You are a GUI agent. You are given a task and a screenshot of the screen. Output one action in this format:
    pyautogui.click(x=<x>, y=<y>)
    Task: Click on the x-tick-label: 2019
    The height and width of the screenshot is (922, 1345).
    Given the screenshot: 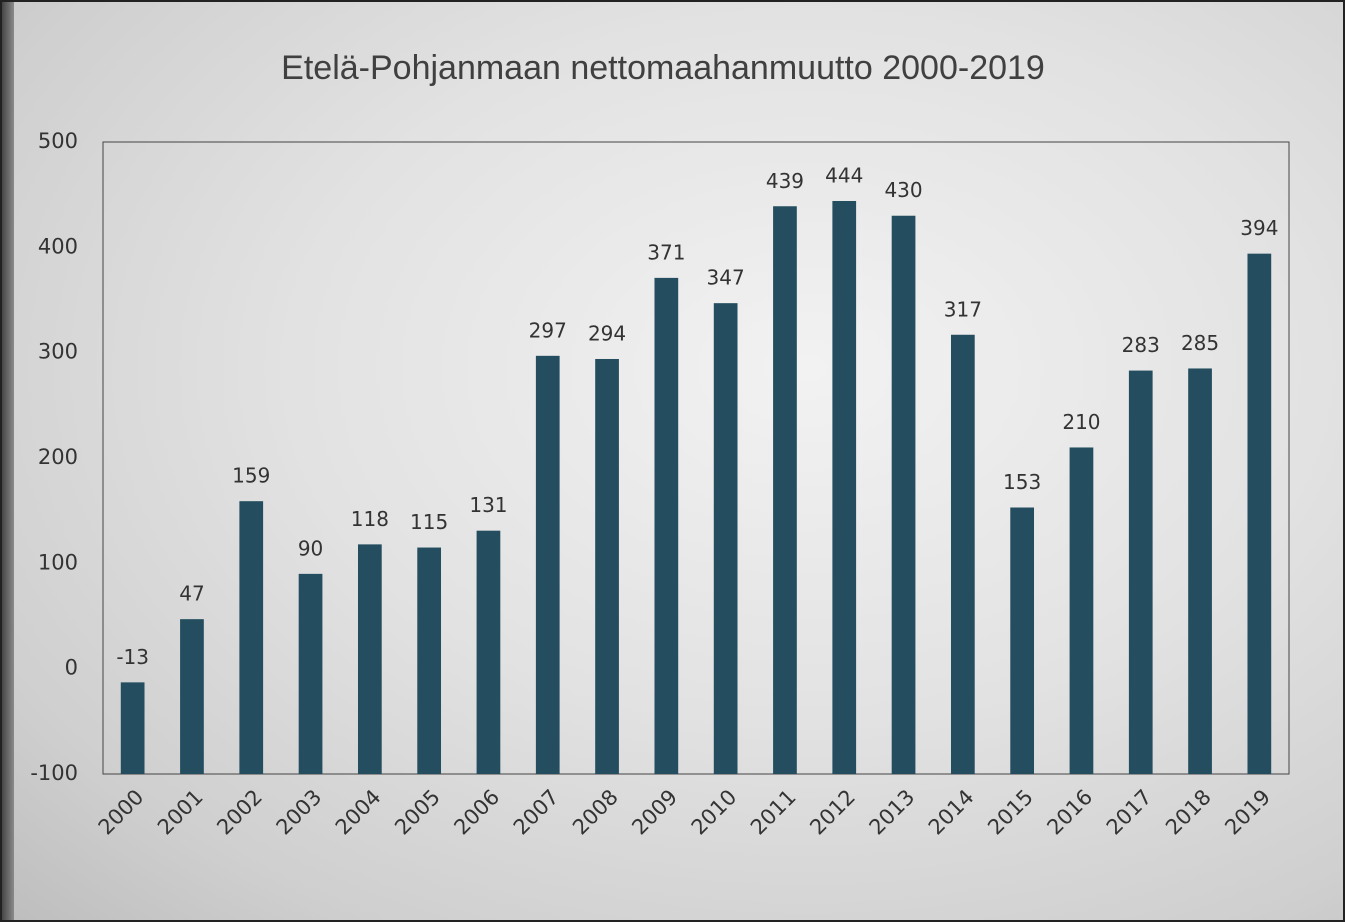 What is the action you would take?
    pyautogui.click(x=1247, y=812)
    